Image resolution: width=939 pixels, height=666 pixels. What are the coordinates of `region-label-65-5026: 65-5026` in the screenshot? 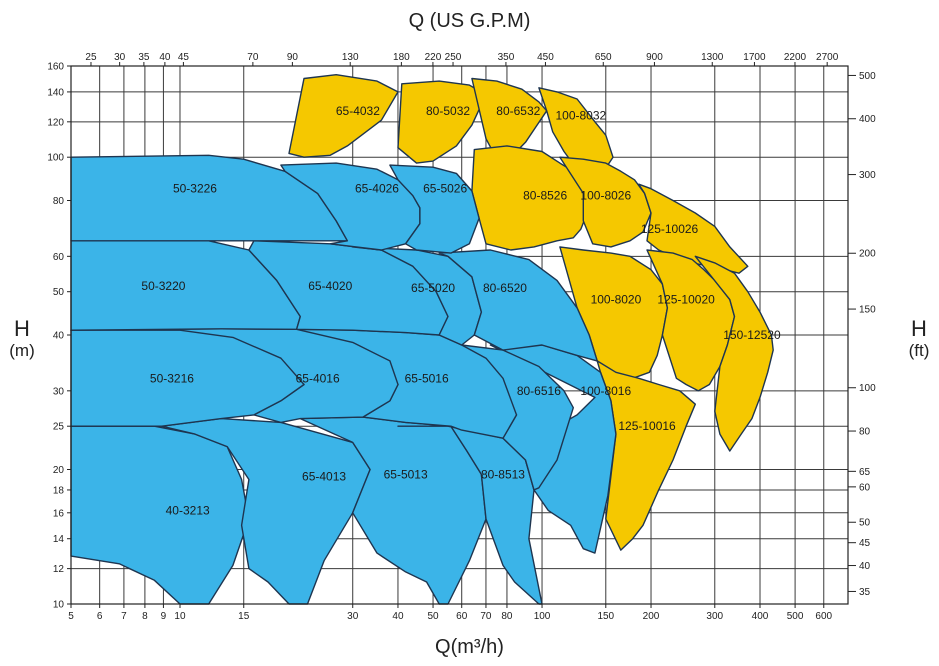 It's located at (445, 189).